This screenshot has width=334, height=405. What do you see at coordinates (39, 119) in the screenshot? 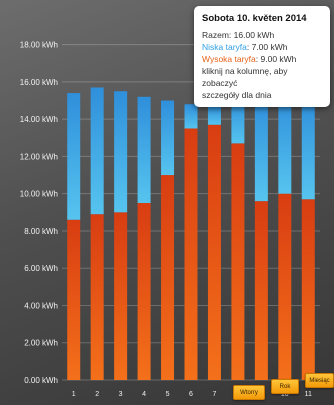
I see `y-tick-label: 14.00 kWh` at bounding box center [39, 119].